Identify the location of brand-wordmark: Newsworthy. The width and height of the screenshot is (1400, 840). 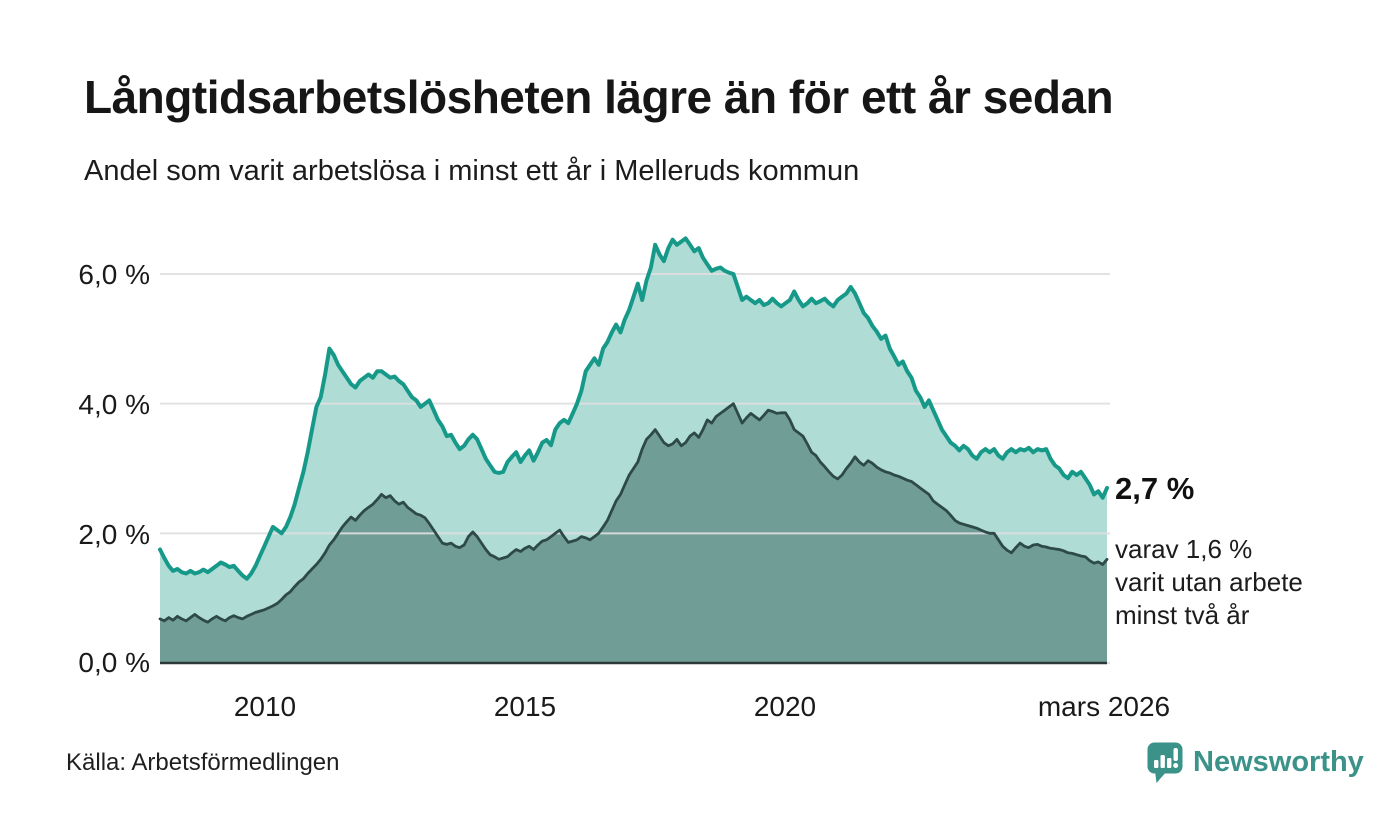
(1278, 762).